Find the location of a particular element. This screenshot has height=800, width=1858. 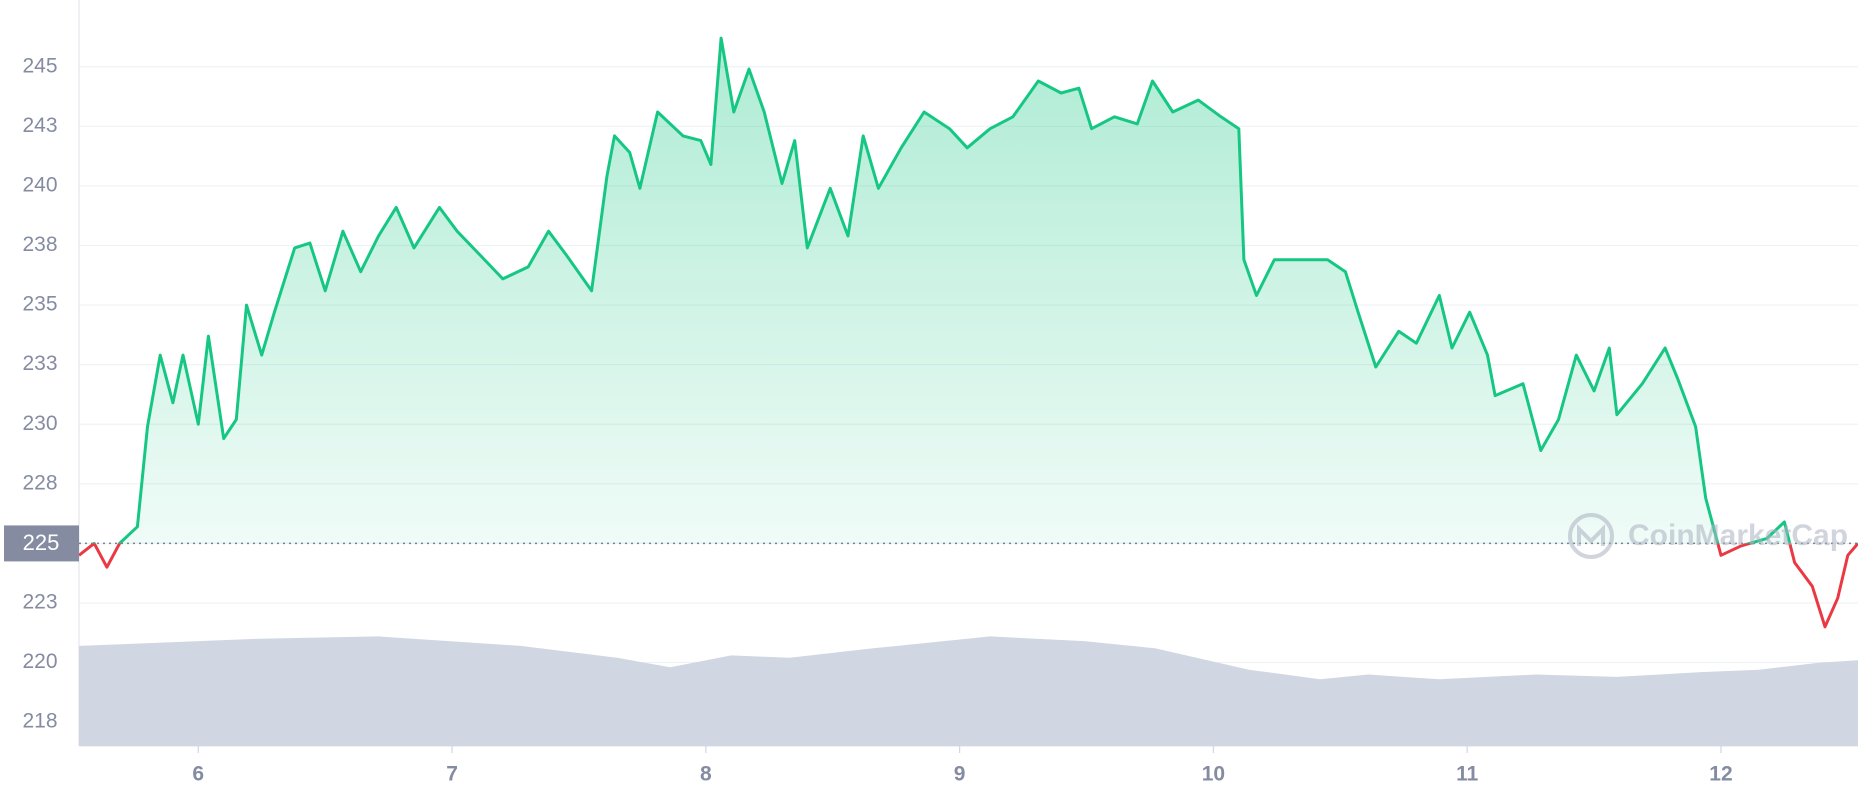

reference-label: 225 is located at coordinates (41, 542).